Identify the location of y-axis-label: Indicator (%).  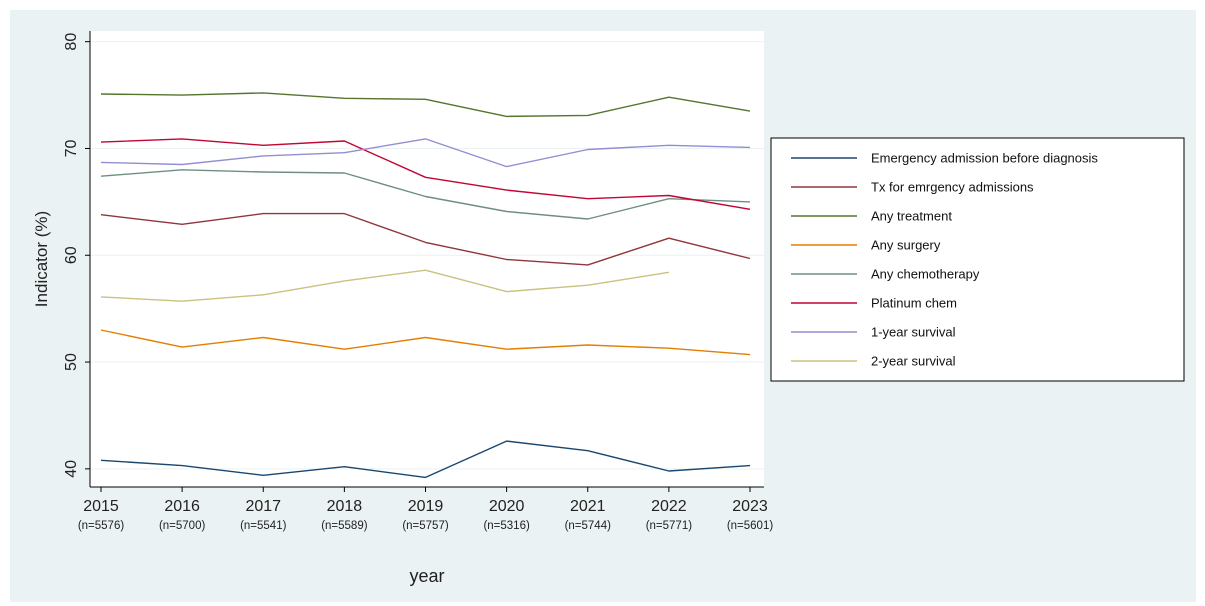
(41, 259).